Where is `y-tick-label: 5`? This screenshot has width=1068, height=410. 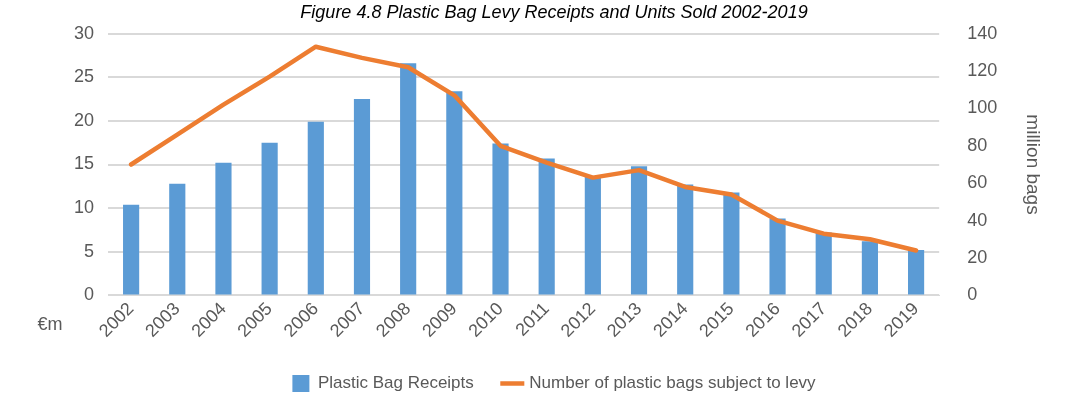
y-tick-label: 5 is located at coordinates (89, 250).